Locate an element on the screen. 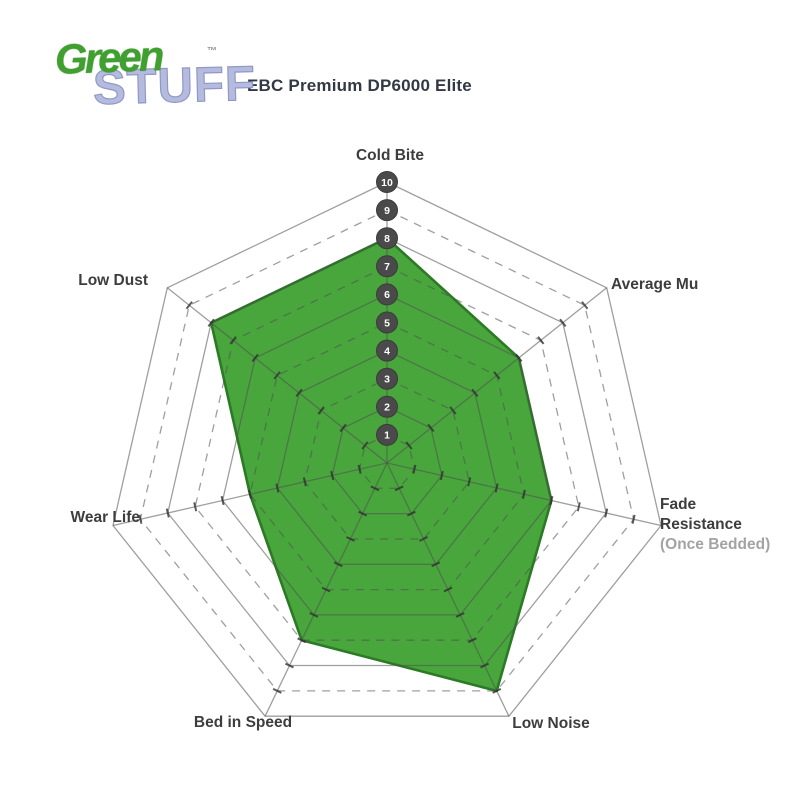  svg-text: 2 is located at coordinates (387, 408).